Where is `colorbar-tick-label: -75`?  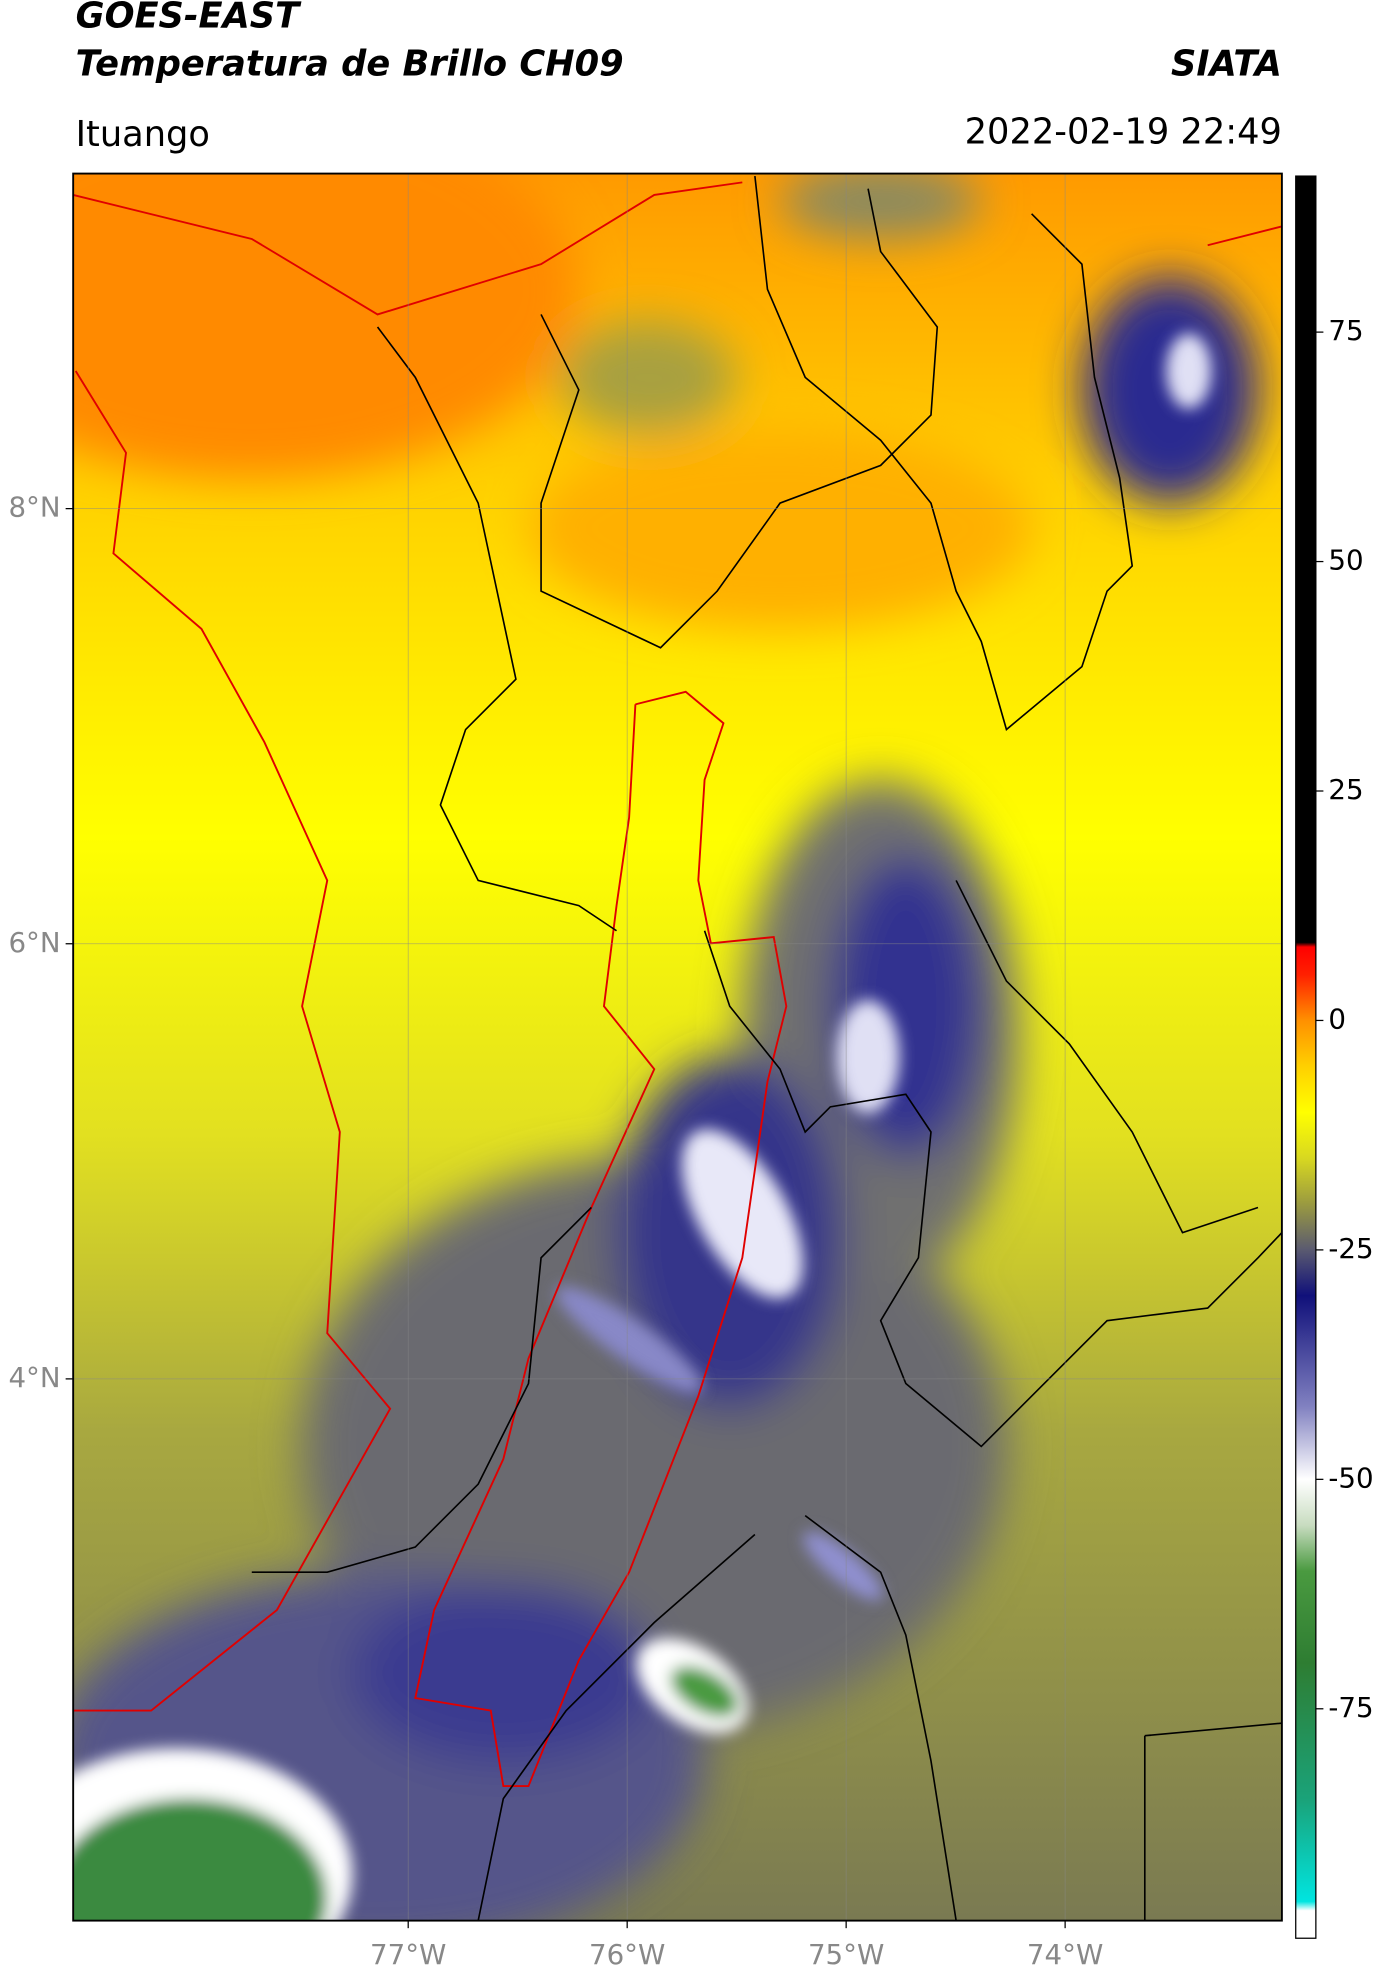 colorbar-tick-label: -75 is located at coordinates (1350, 1707).